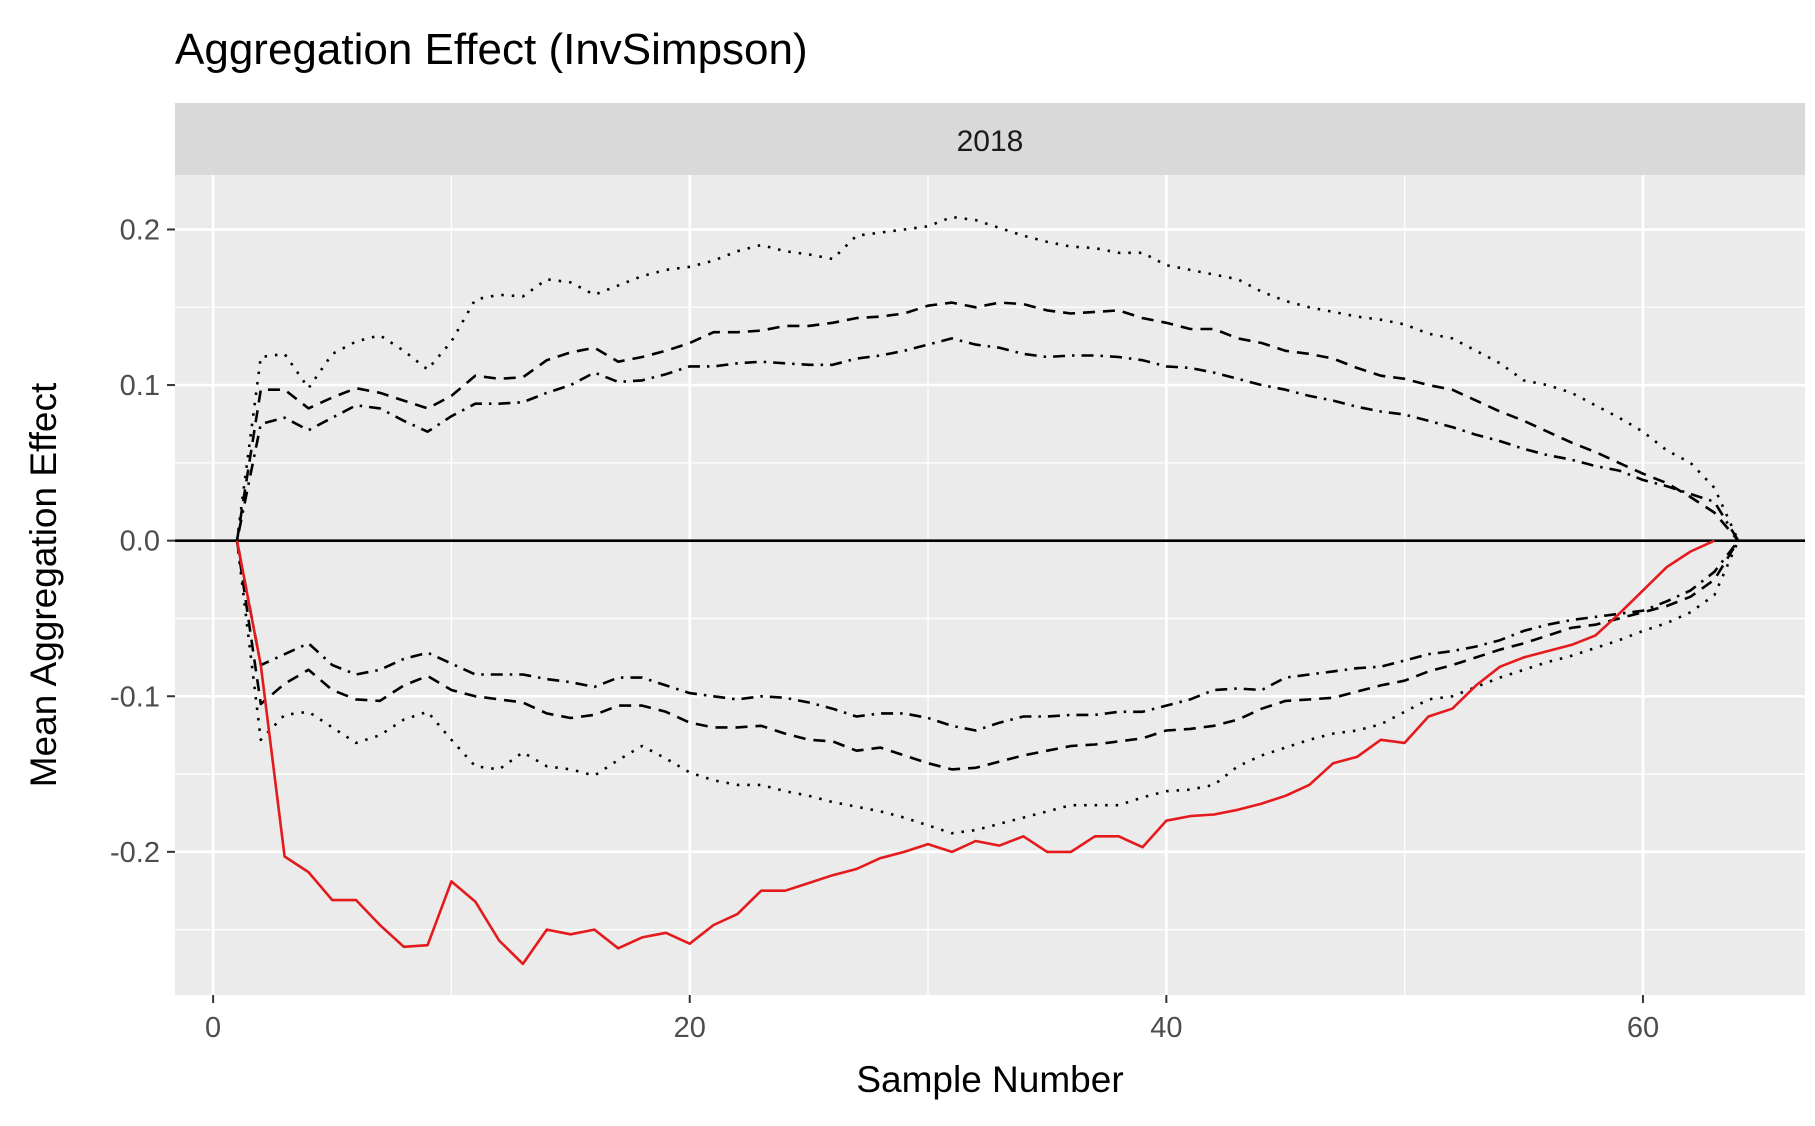  I want to click on facet-strip, so click(990, 139).